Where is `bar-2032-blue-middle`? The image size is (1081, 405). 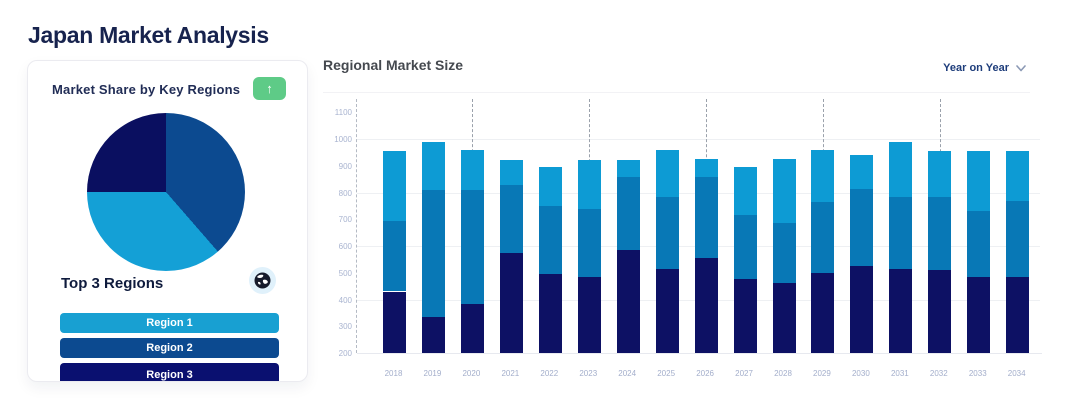 bar-2032-blue-middle is located at coordinates (940, 233).